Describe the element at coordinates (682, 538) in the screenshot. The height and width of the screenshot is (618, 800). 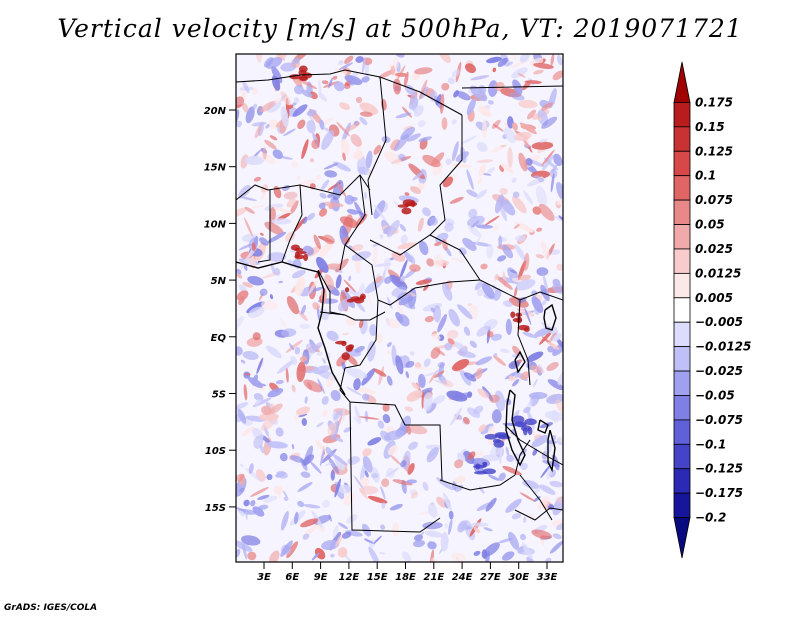
I see `colorbar-arrow-bottom` at that location.